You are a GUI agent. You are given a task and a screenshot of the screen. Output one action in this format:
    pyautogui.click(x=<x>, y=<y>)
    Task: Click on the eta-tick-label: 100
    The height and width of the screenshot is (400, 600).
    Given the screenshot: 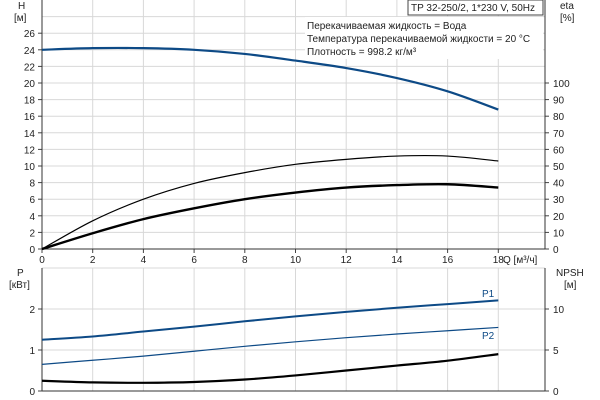 What is the action you would take?
    pyautogui.click(x=561, y=84)
    